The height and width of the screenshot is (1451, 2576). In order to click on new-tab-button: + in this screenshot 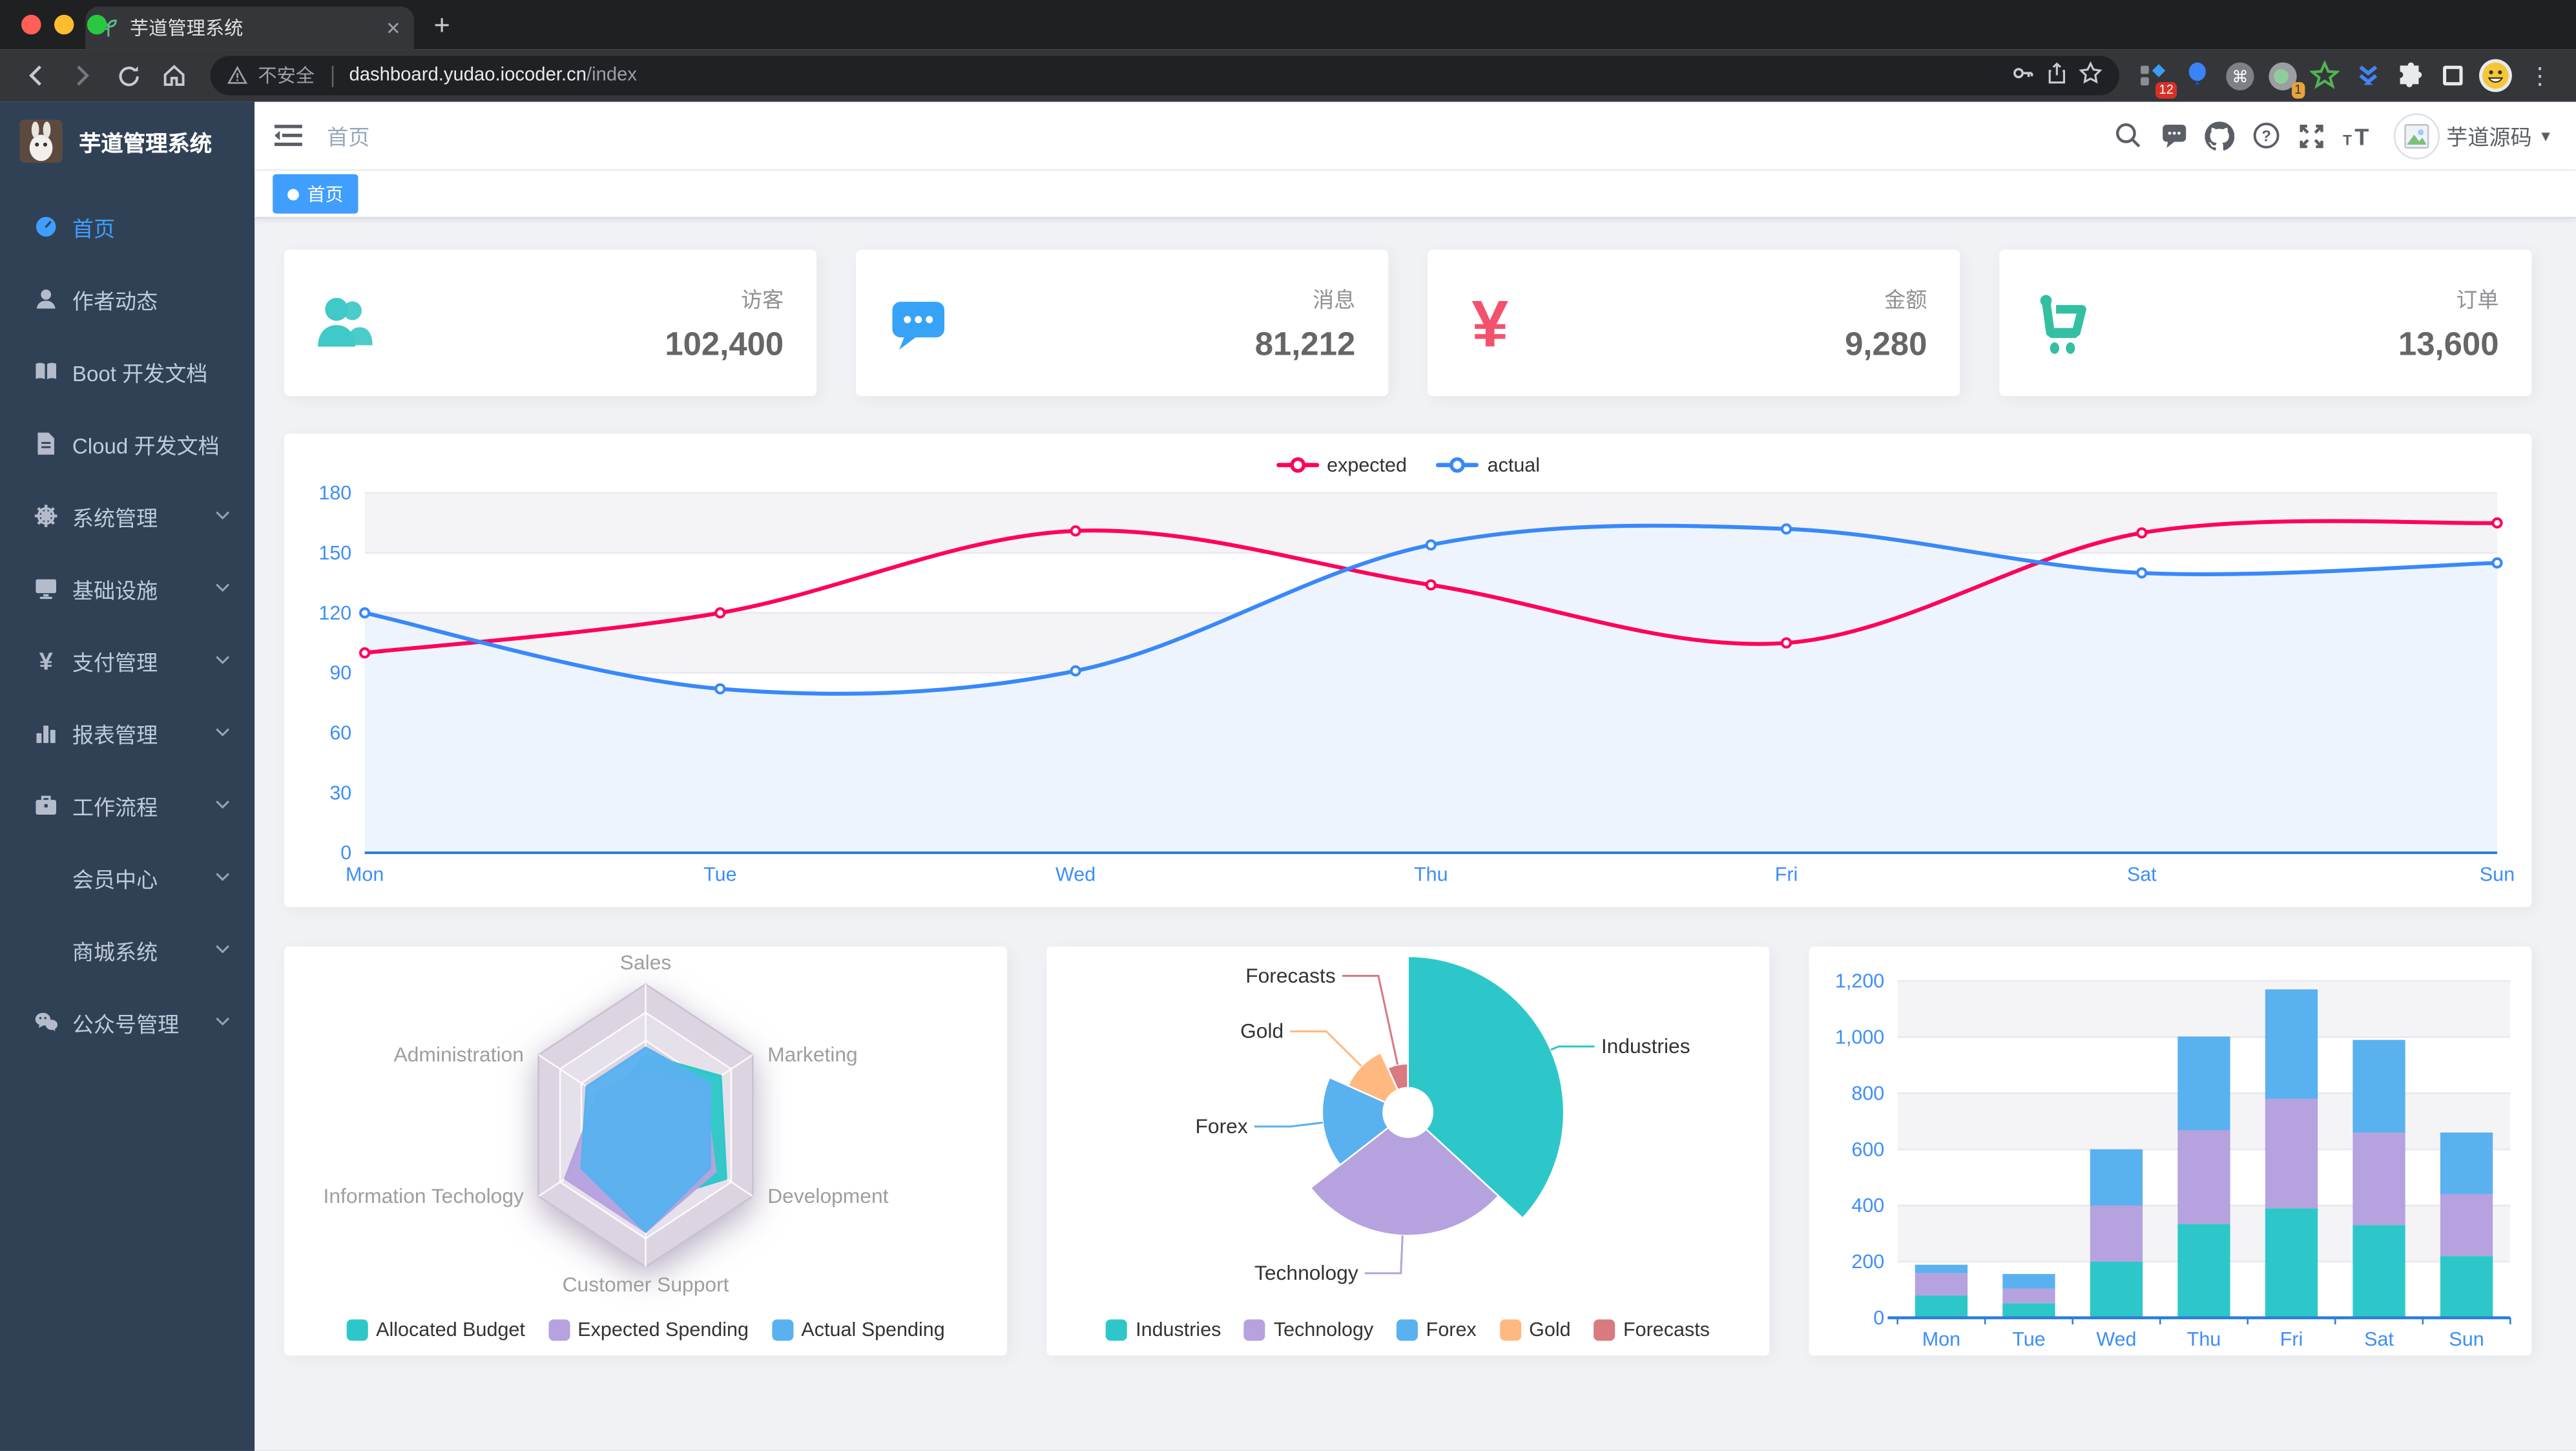, I will do `click(441, 25)`.